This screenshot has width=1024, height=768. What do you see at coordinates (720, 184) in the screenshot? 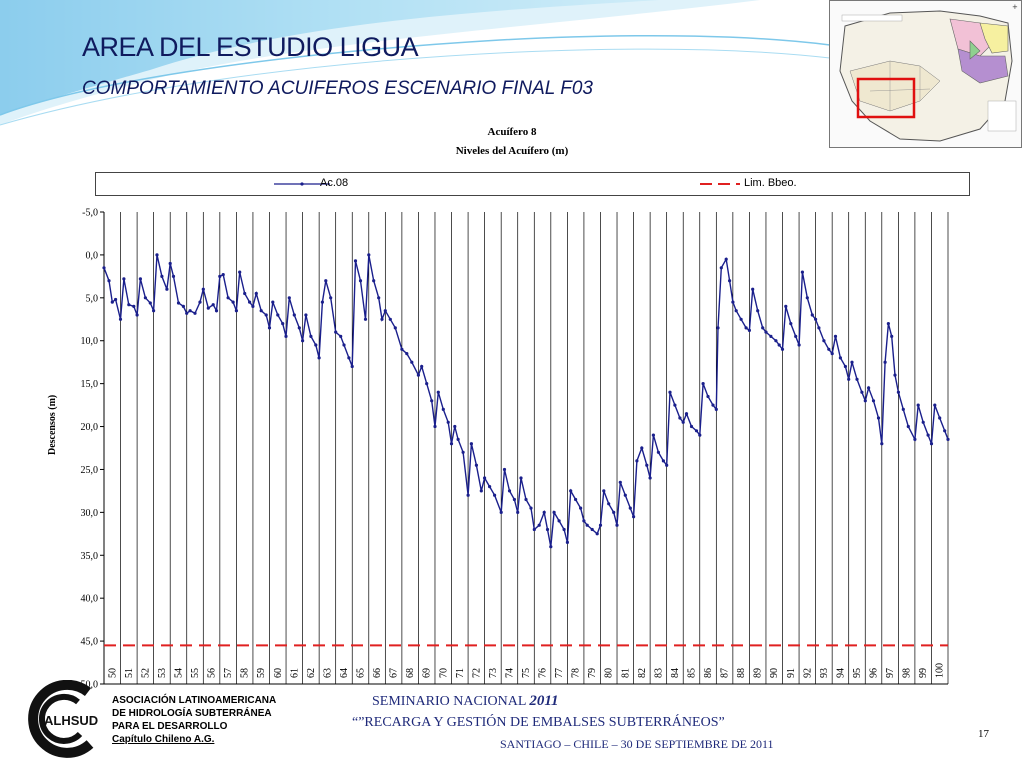
I see `legend-swatch-limit` at bounding box center [720, 184].